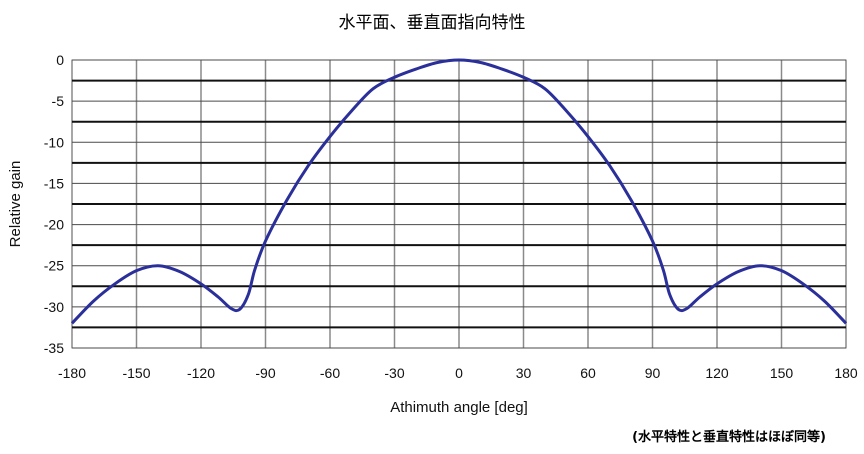  What do you see at coordinates (588, 373) in the screenshot?
I see `x-tick-label: 60` at bounding box center [588, 373].